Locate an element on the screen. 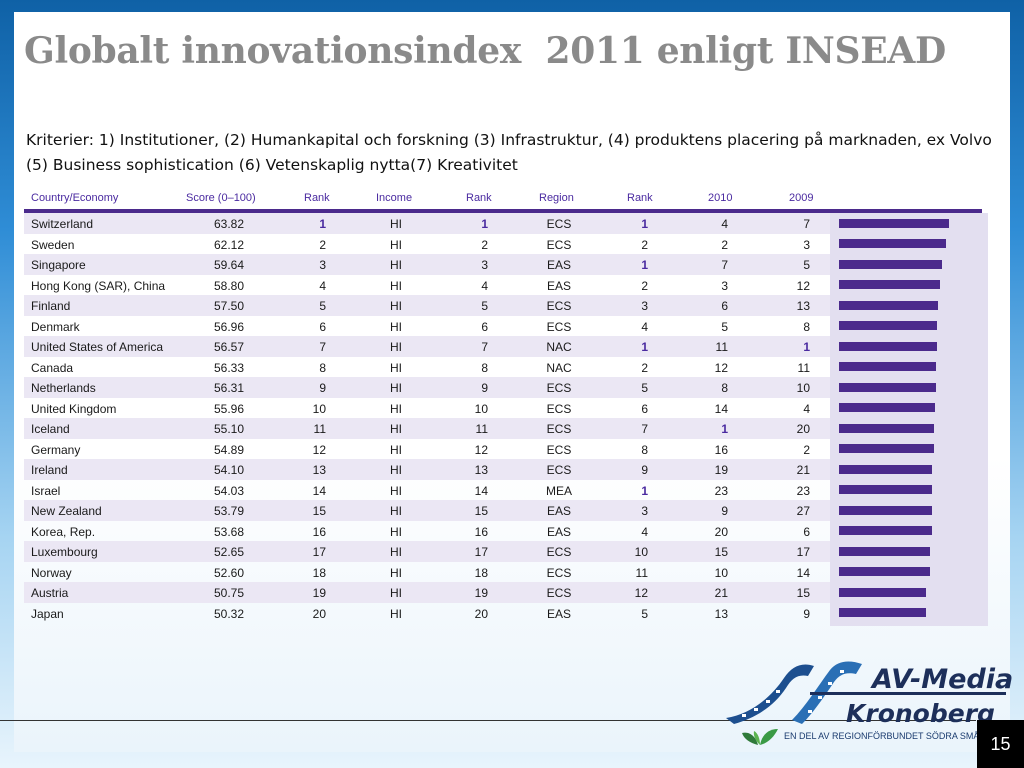 Image resolution: width=1024 pixels, height=768 pixels. cell-income-rank: 12 is located at coordinates (481, 449).